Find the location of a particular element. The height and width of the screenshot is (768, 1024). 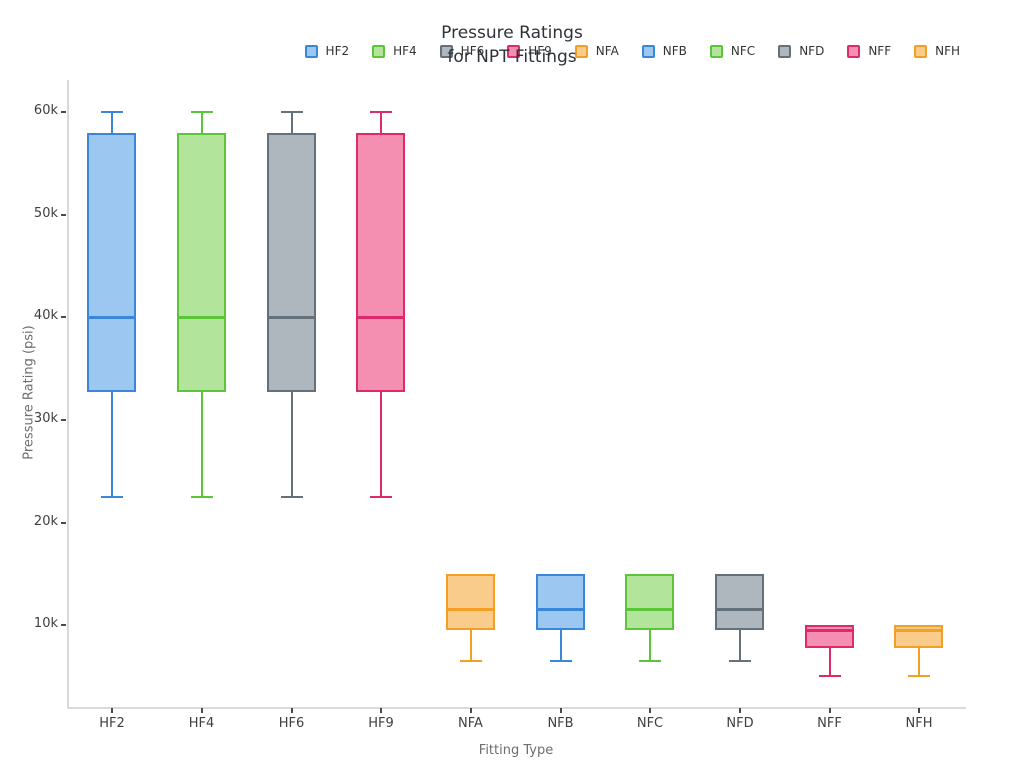

box-HF9-upper-whisker is located at coordinates (381, 122).